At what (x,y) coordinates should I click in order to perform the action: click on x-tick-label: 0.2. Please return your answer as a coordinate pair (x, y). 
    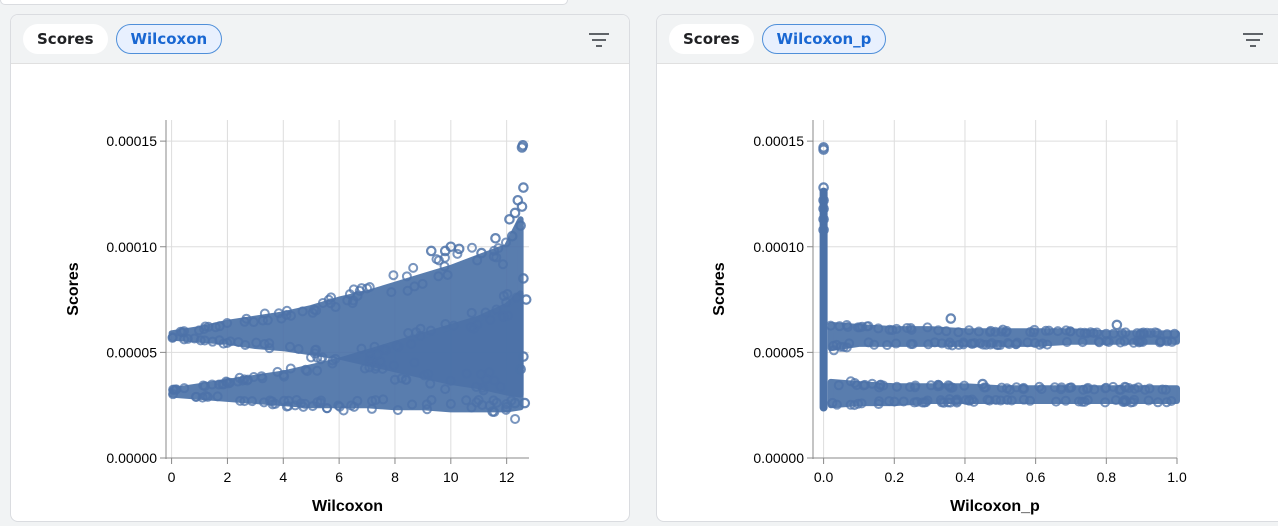
    Looking at the image, I should click on (895, 477).